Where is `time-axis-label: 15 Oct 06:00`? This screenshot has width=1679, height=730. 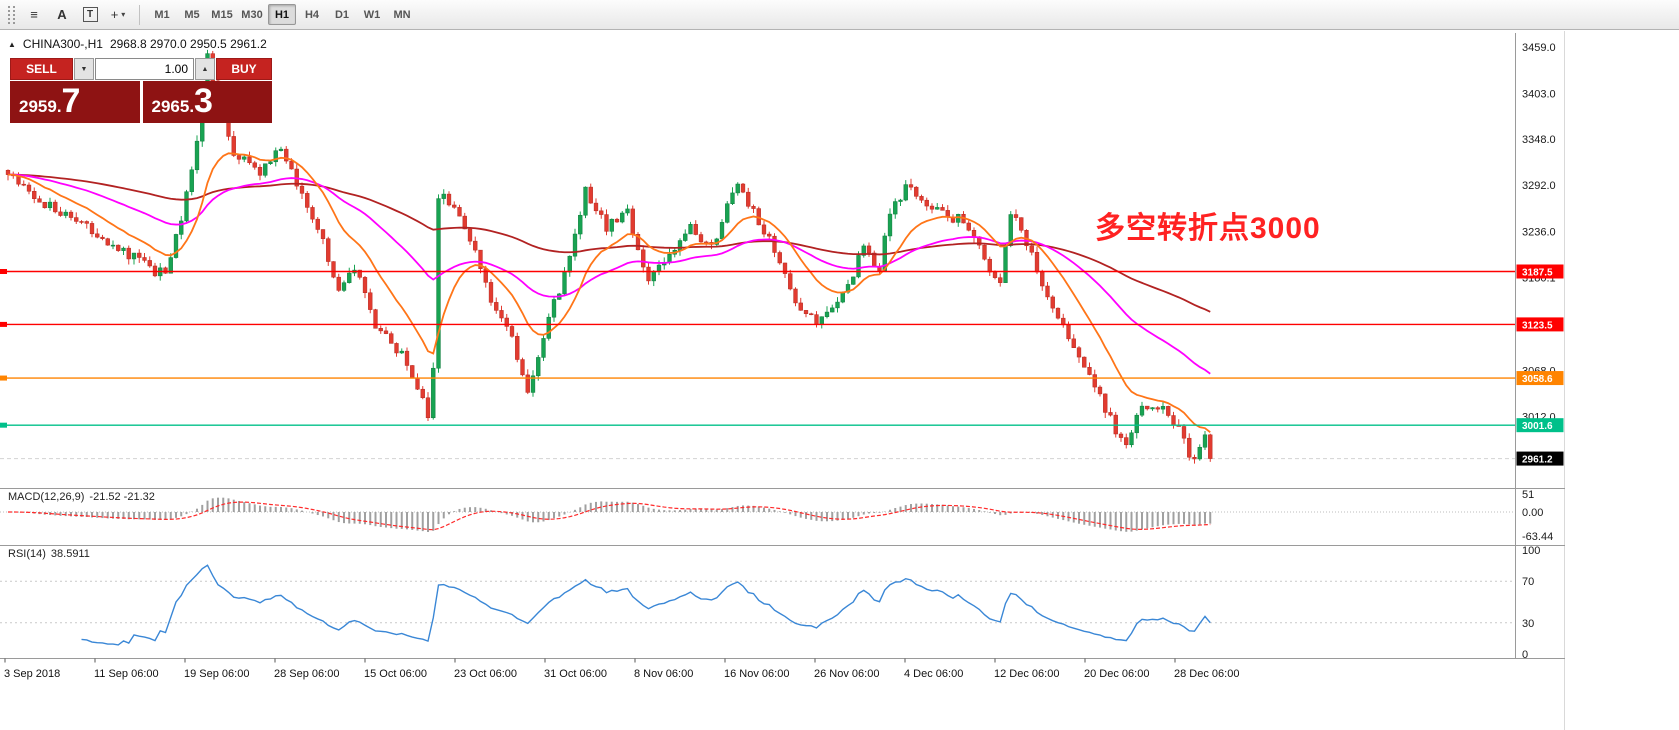
time-axis-label: 15 Oct 06:00 is located at coordinates (395, 674).